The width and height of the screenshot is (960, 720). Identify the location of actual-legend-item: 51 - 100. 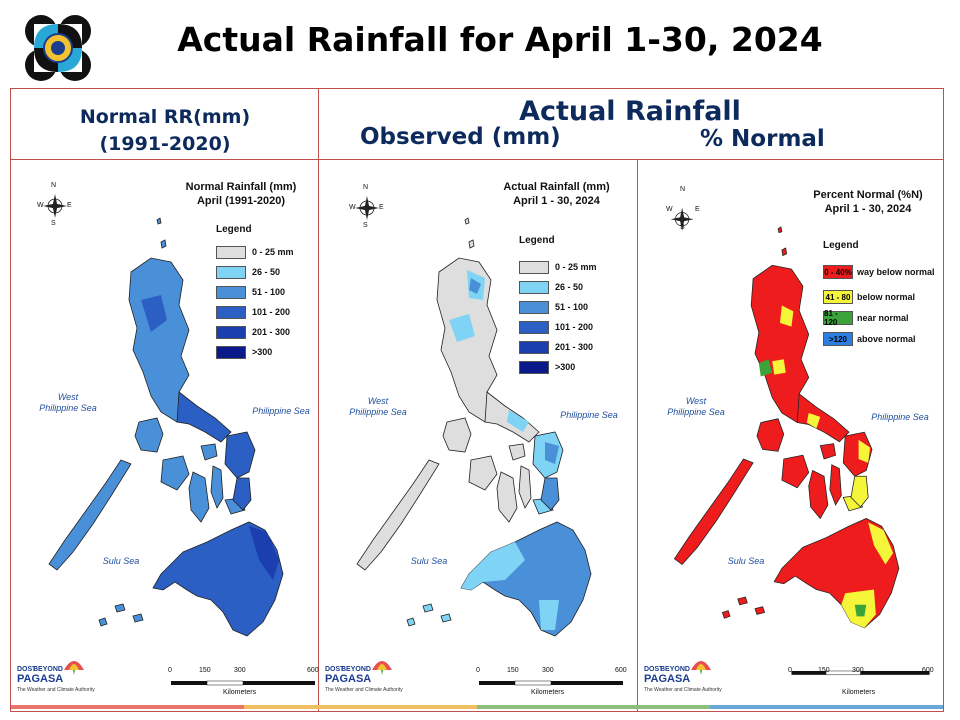
(553, 307).